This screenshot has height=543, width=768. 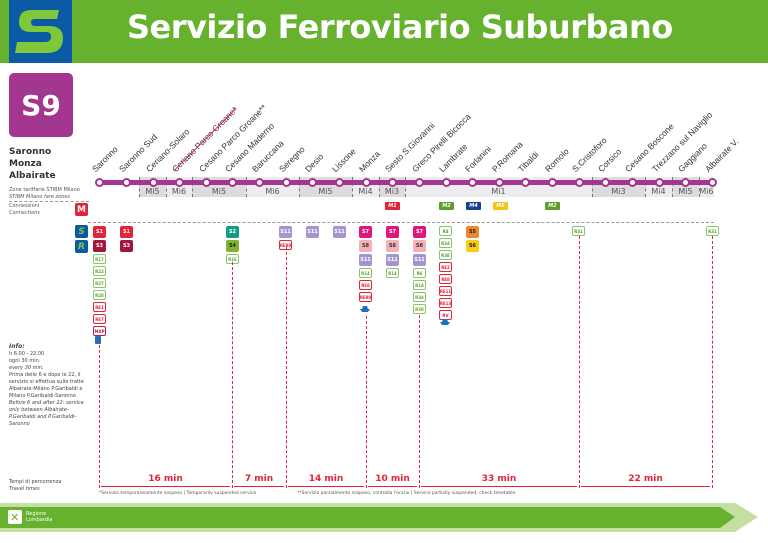 I want to click on header-banner: Servizio Ferroviario Suburbano, so click(x=384, y=31).